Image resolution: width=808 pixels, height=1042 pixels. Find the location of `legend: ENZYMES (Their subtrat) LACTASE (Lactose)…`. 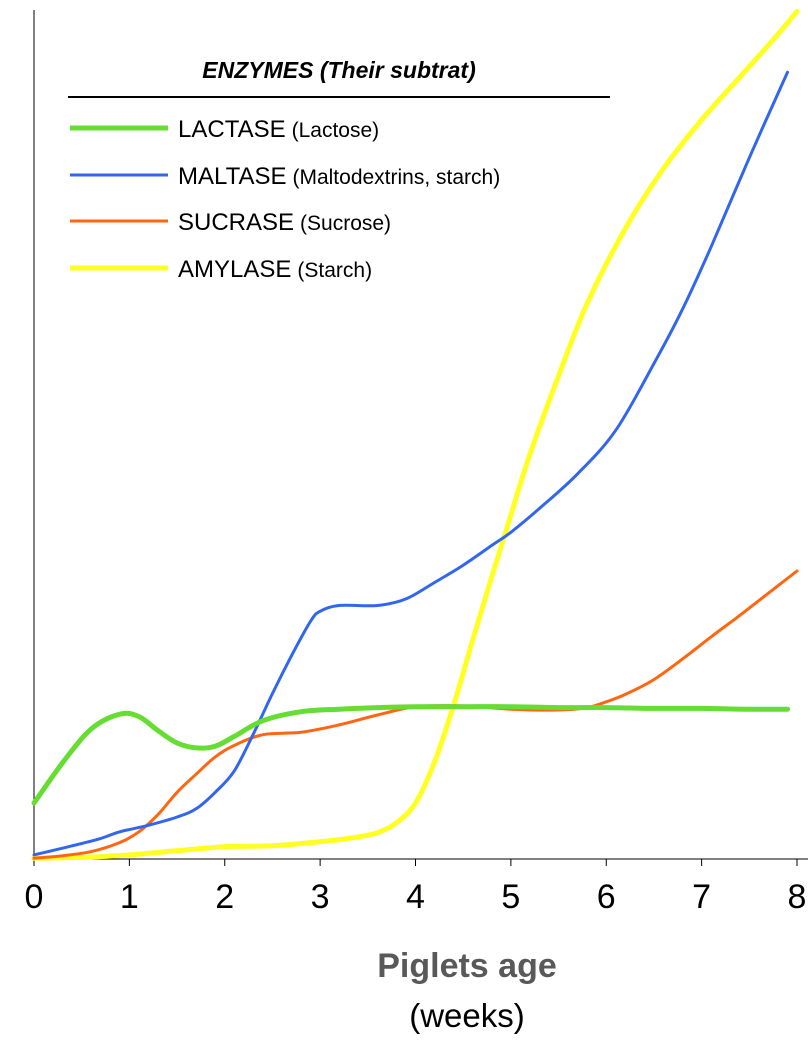

legend: ENZYMES (Their subtrat) LACTASE (Lactose)… is located at coordinates (339, 170).